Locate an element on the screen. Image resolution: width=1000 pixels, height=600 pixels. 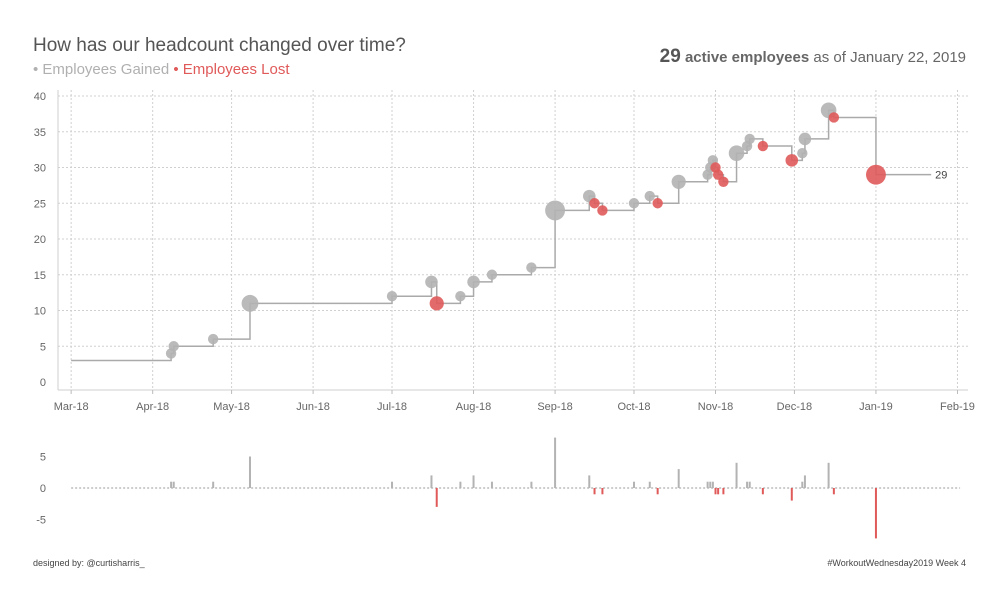
y-tick-label: 25 is located at coordinates (40, 204).